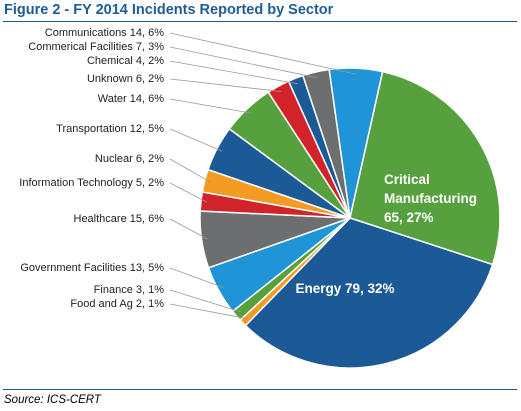 The height and width of the screenshot is (411, 521). What do you see at coordinates (125, 61) in the screenshot?
I see `slice-label-chemical: Chemical 4, 2%` at bounding box center [125, 61].